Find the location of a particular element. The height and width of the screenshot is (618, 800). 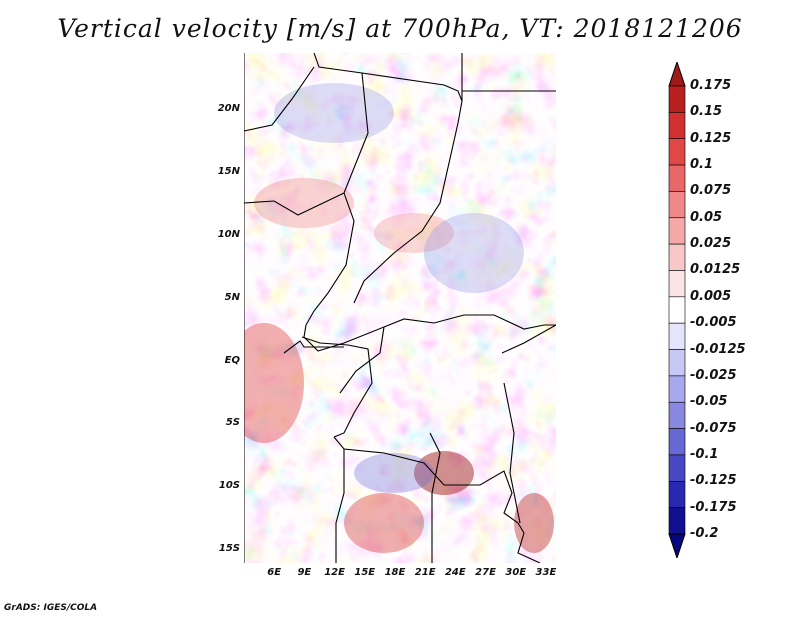

colorbar-label: -0.1 is located at coordinates (704, 454).